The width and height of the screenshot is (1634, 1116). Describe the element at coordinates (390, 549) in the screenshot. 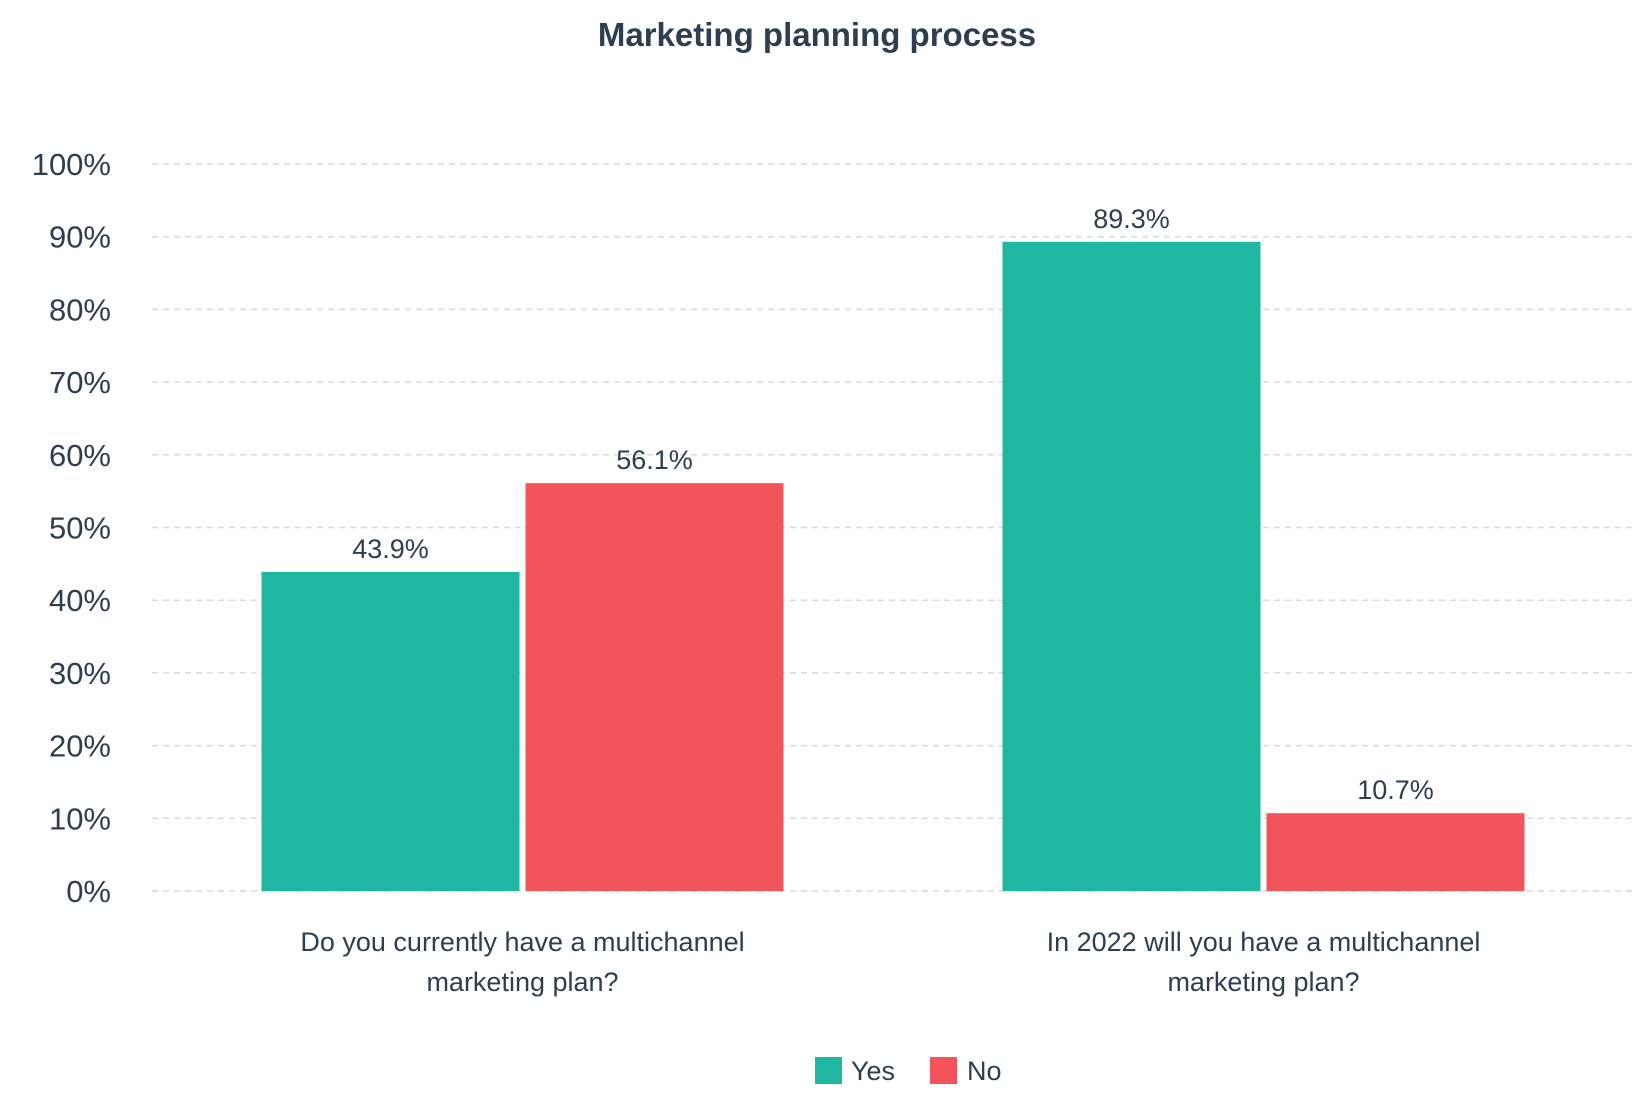

I see `data-label: 43.9%` at that location.